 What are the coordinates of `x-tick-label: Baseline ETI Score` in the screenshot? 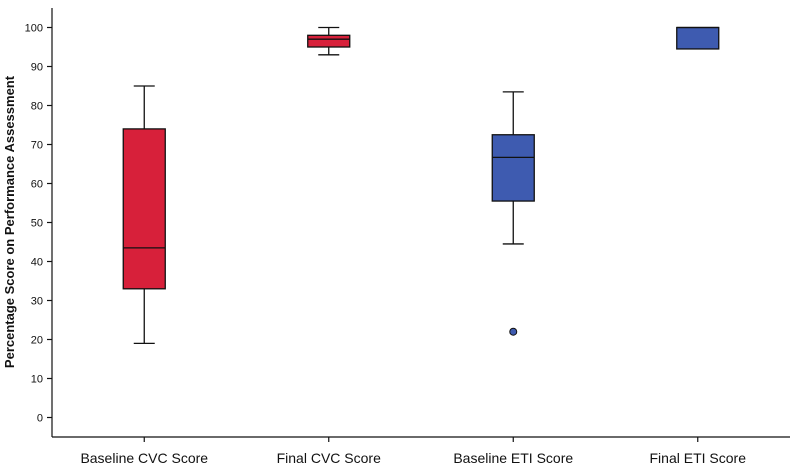 It's located at (513, 458).